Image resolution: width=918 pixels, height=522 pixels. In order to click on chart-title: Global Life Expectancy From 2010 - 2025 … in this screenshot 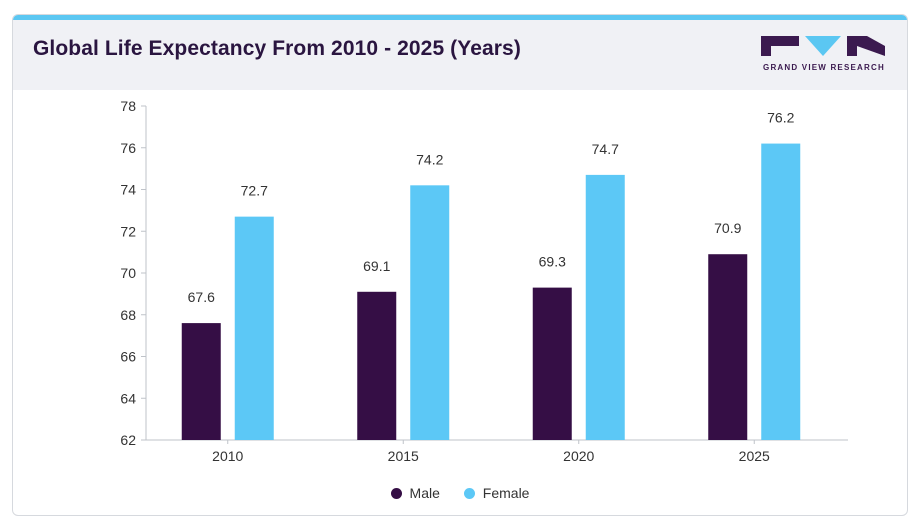, I will do `click(277, 48)`.